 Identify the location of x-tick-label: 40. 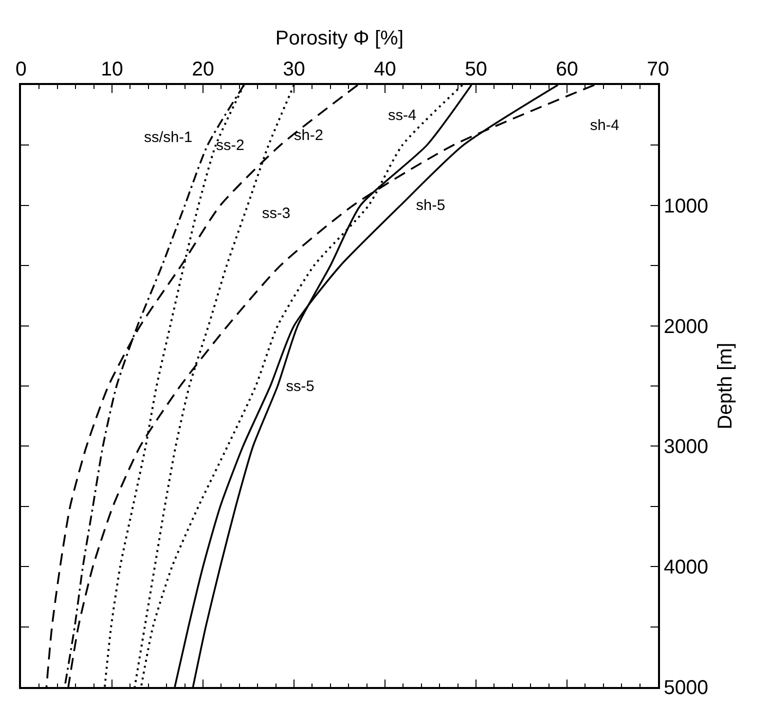
(385, 69).